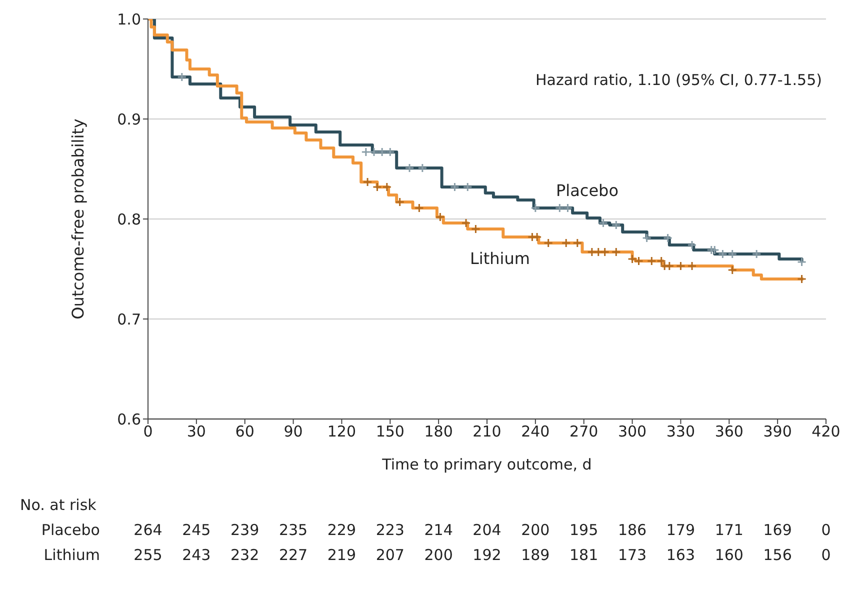 Image resolution: width=851 pixels, height=590 pixels. What do you see at coordinates (293, 530) in the screenshot?
I see `text: 235` at bounding box center [293, 530].